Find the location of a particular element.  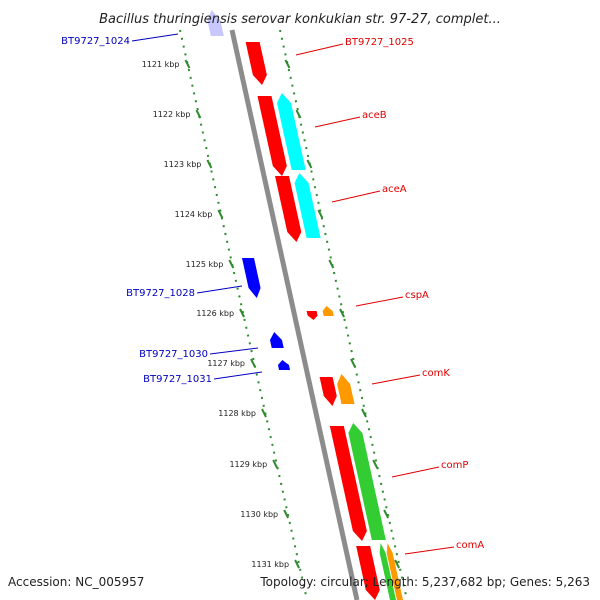

tick-label: 1126 kbp is located at coordinates (215, 313).